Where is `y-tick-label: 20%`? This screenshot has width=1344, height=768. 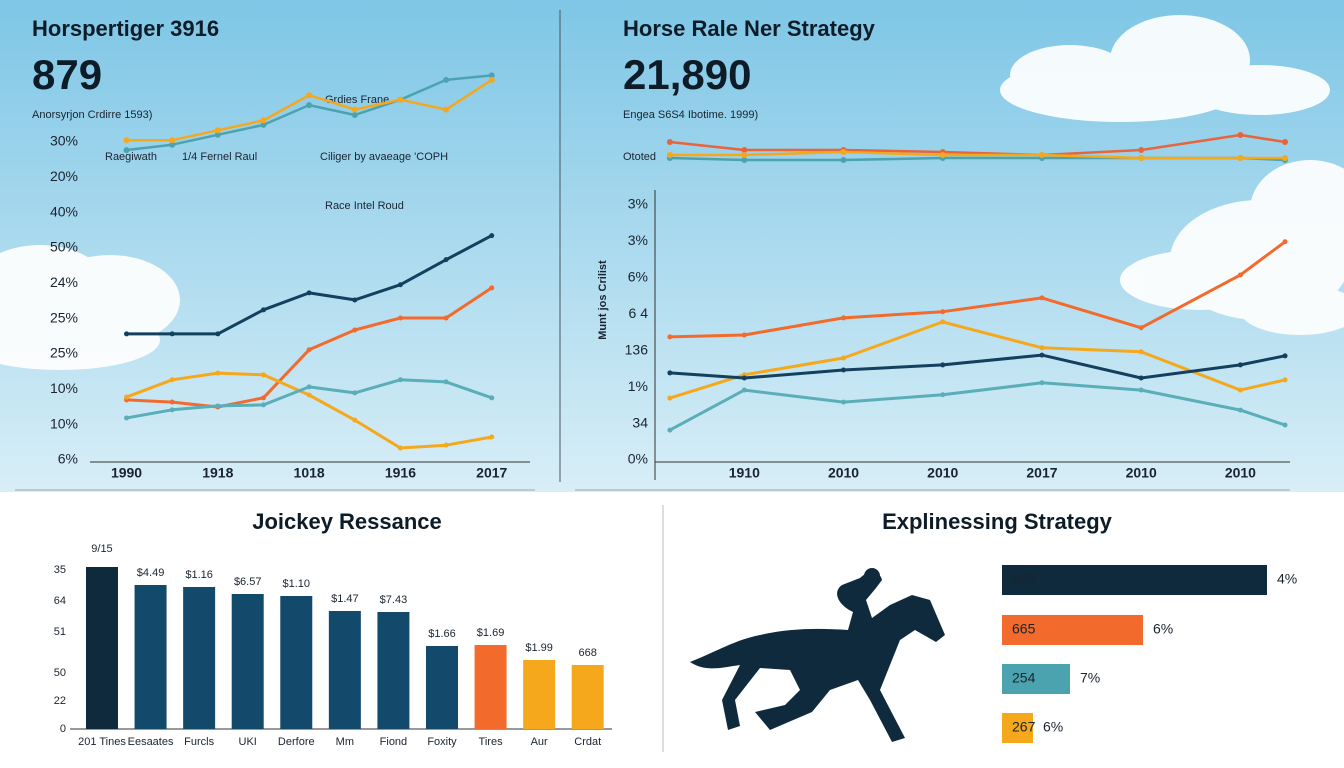
y-tick-label: 20% is located at coordinates (64, 176).